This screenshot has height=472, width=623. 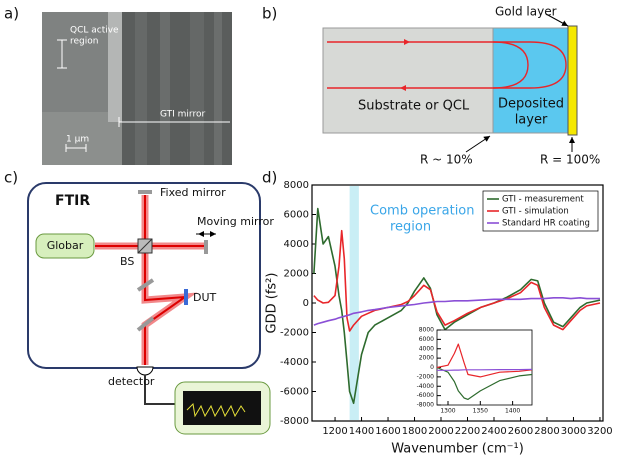 I want to click on x-tick-label: 2000, so click(x=440, y=431).